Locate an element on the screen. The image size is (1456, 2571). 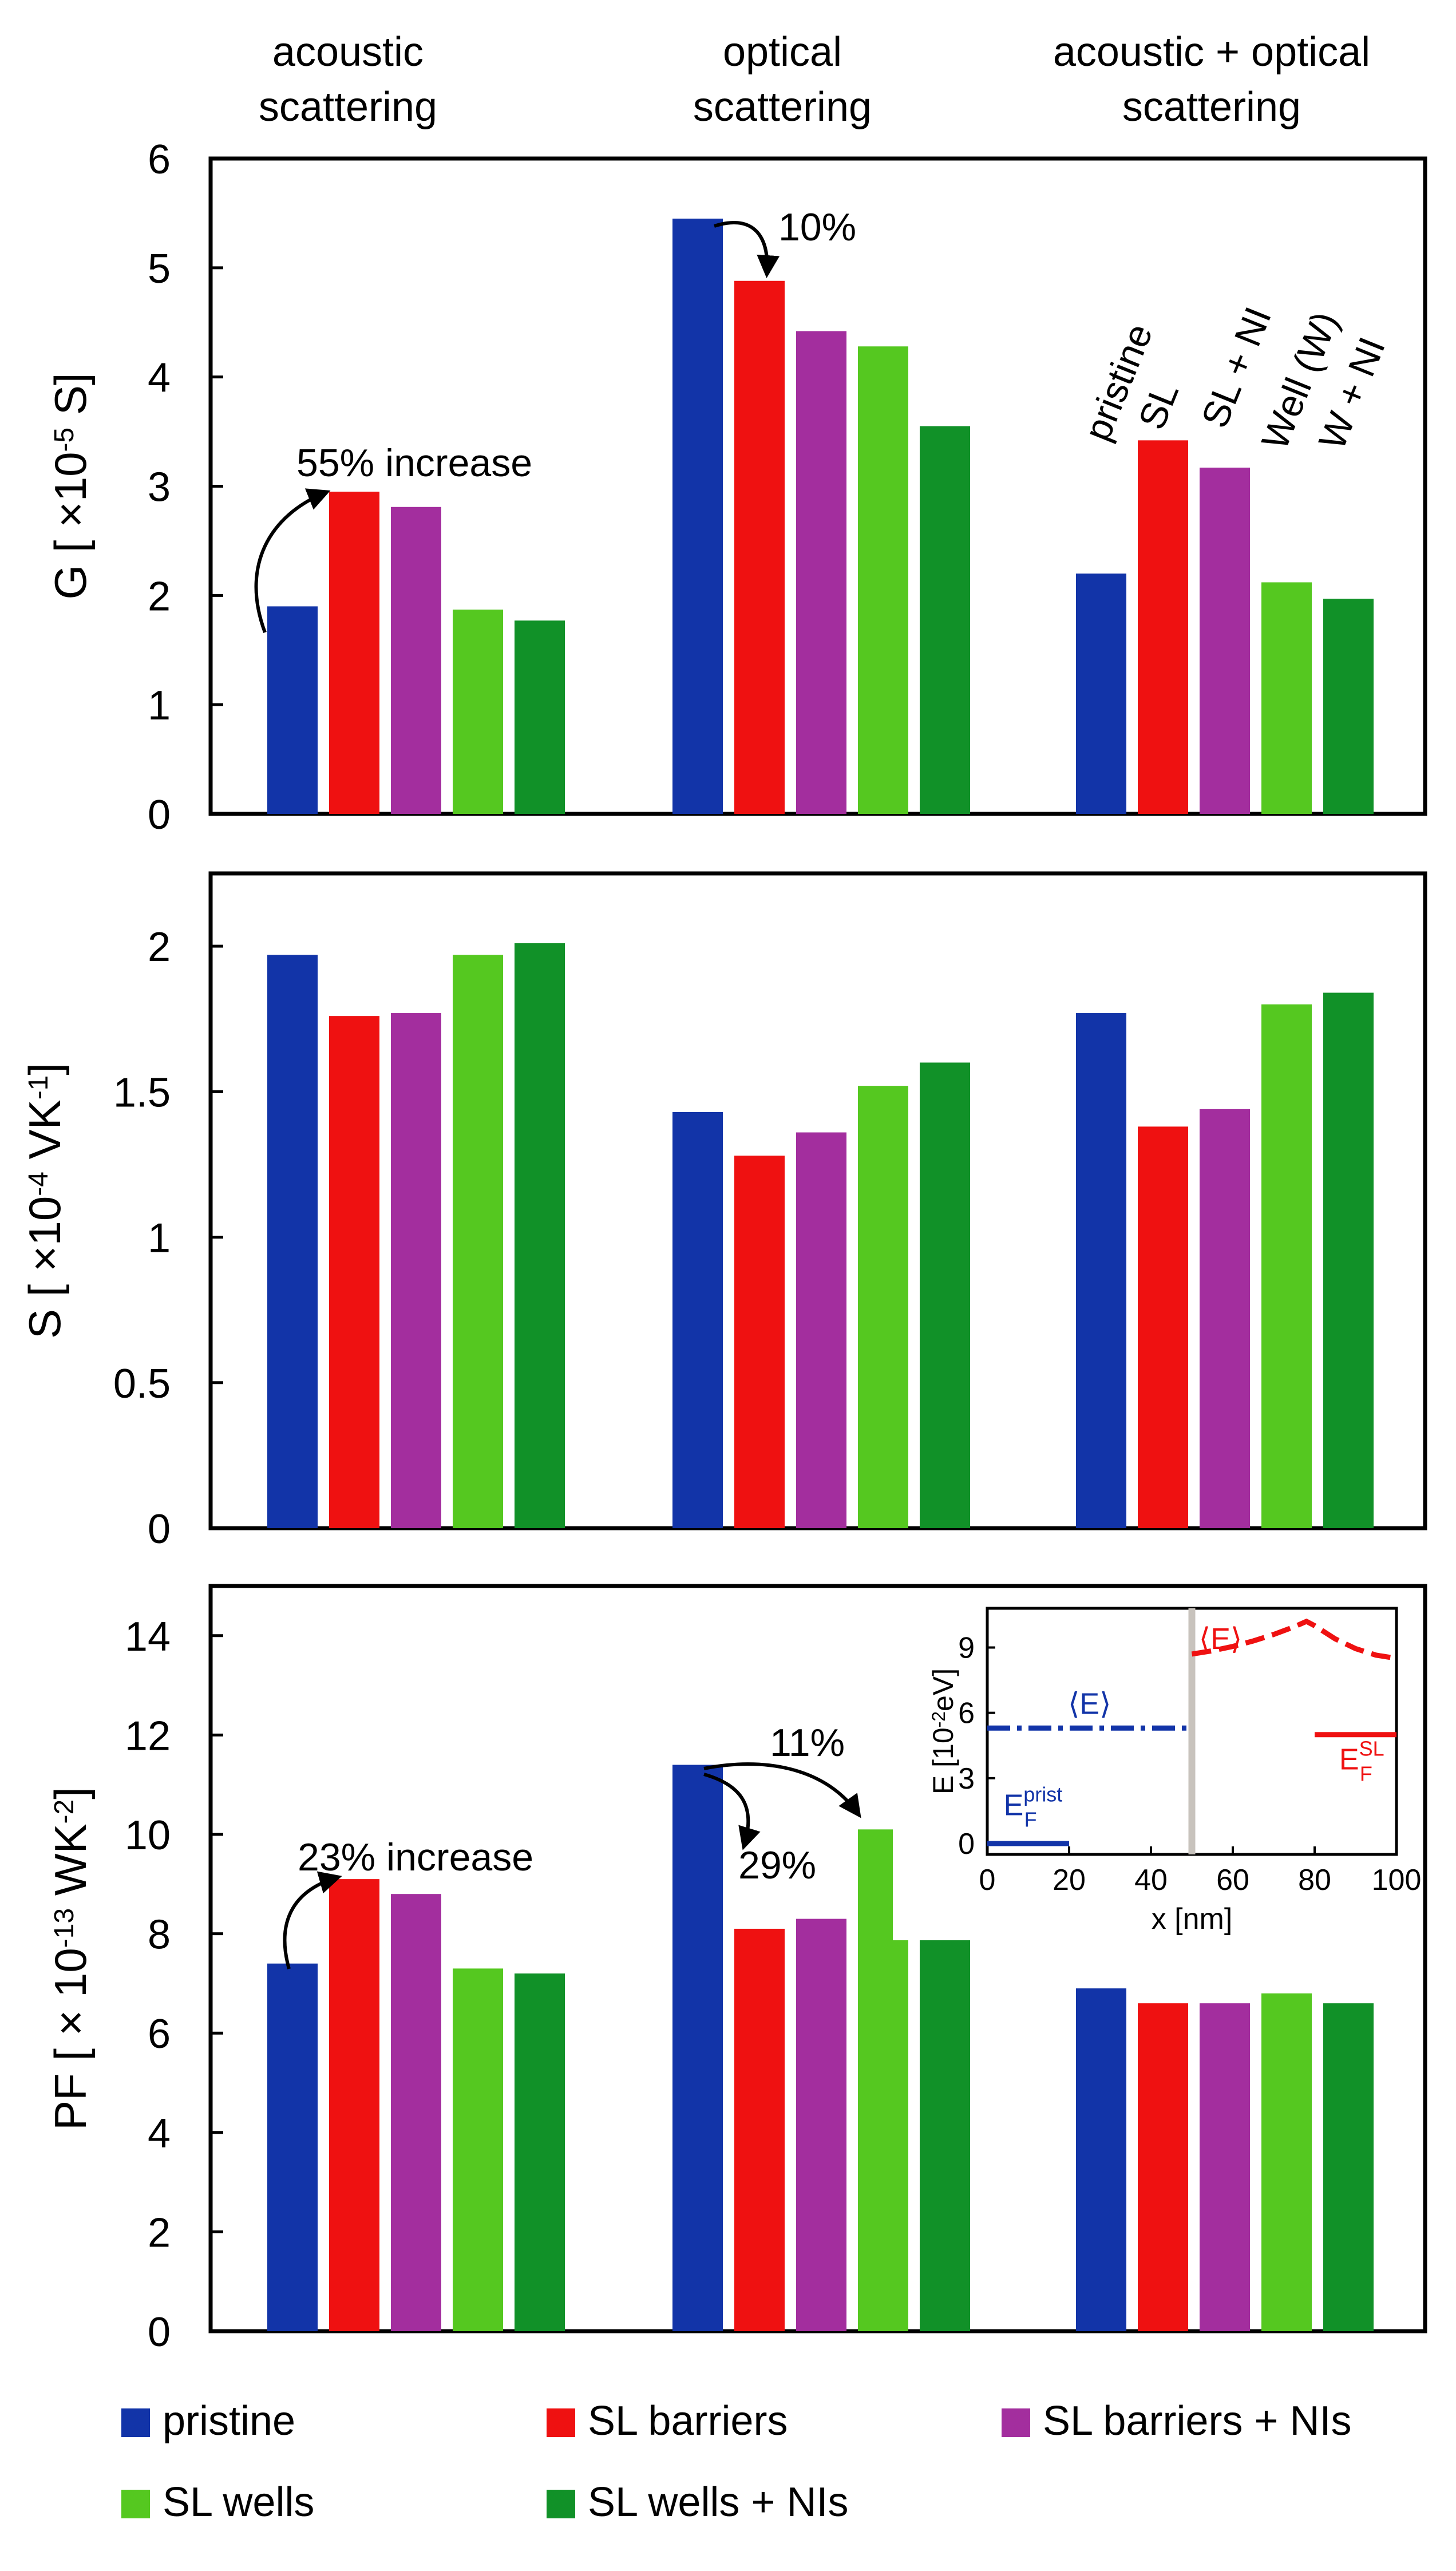
column-header-1-line-2: scattering is located at coordinates (348, 107).